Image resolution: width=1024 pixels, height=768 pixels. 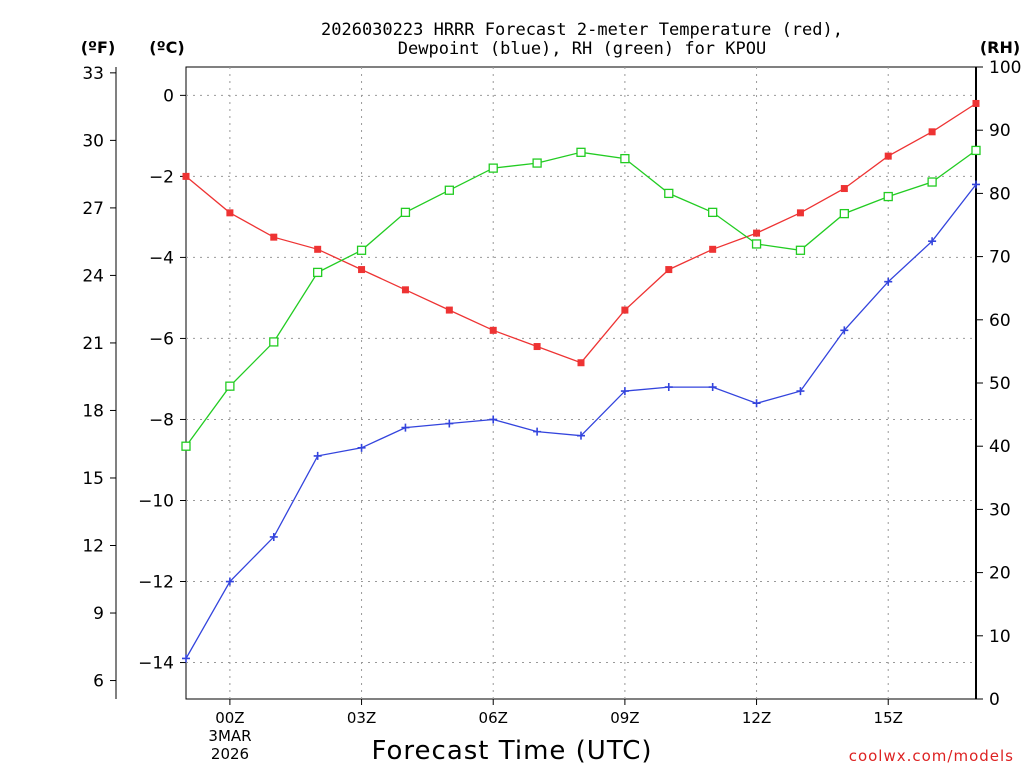 What do you see at coordinates (93, 547) in the screenshot?
I see `fahrenheit-tick-label: 12` at bounding box center [93, 547].